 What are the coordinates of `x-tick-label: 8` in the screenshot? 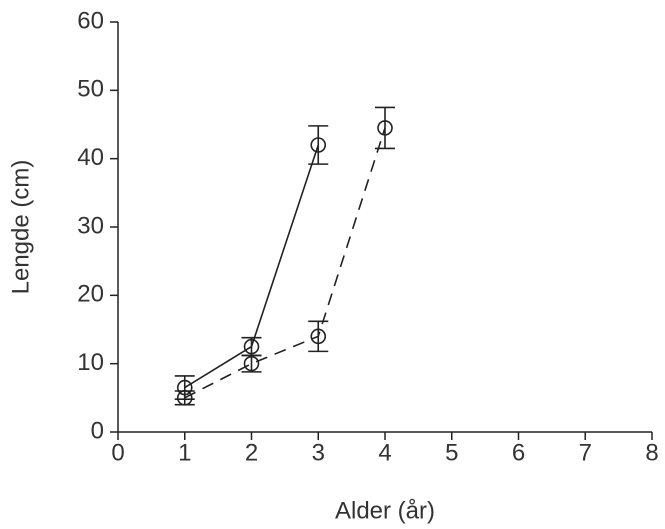 It's located at (651, 452).